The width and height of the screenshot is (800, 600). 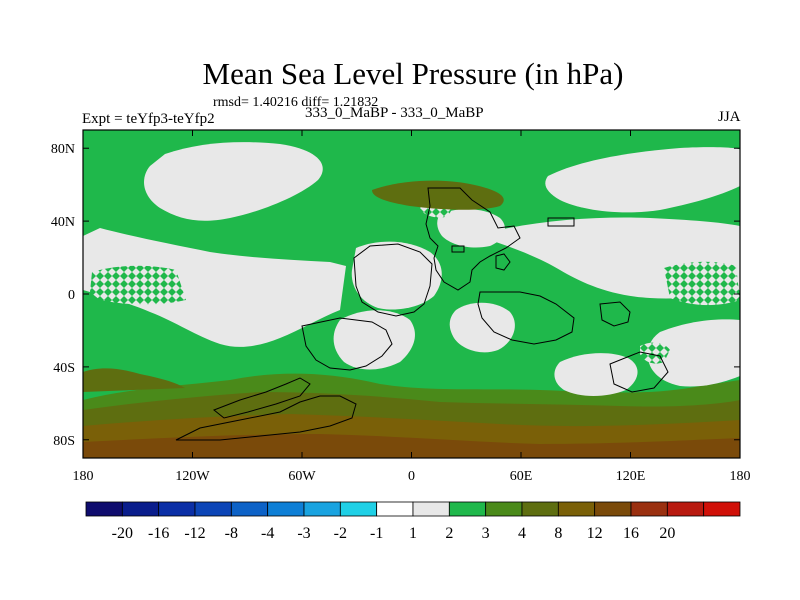 I want to click on field-near-zero-south-indian, so click(x=596, y=374).